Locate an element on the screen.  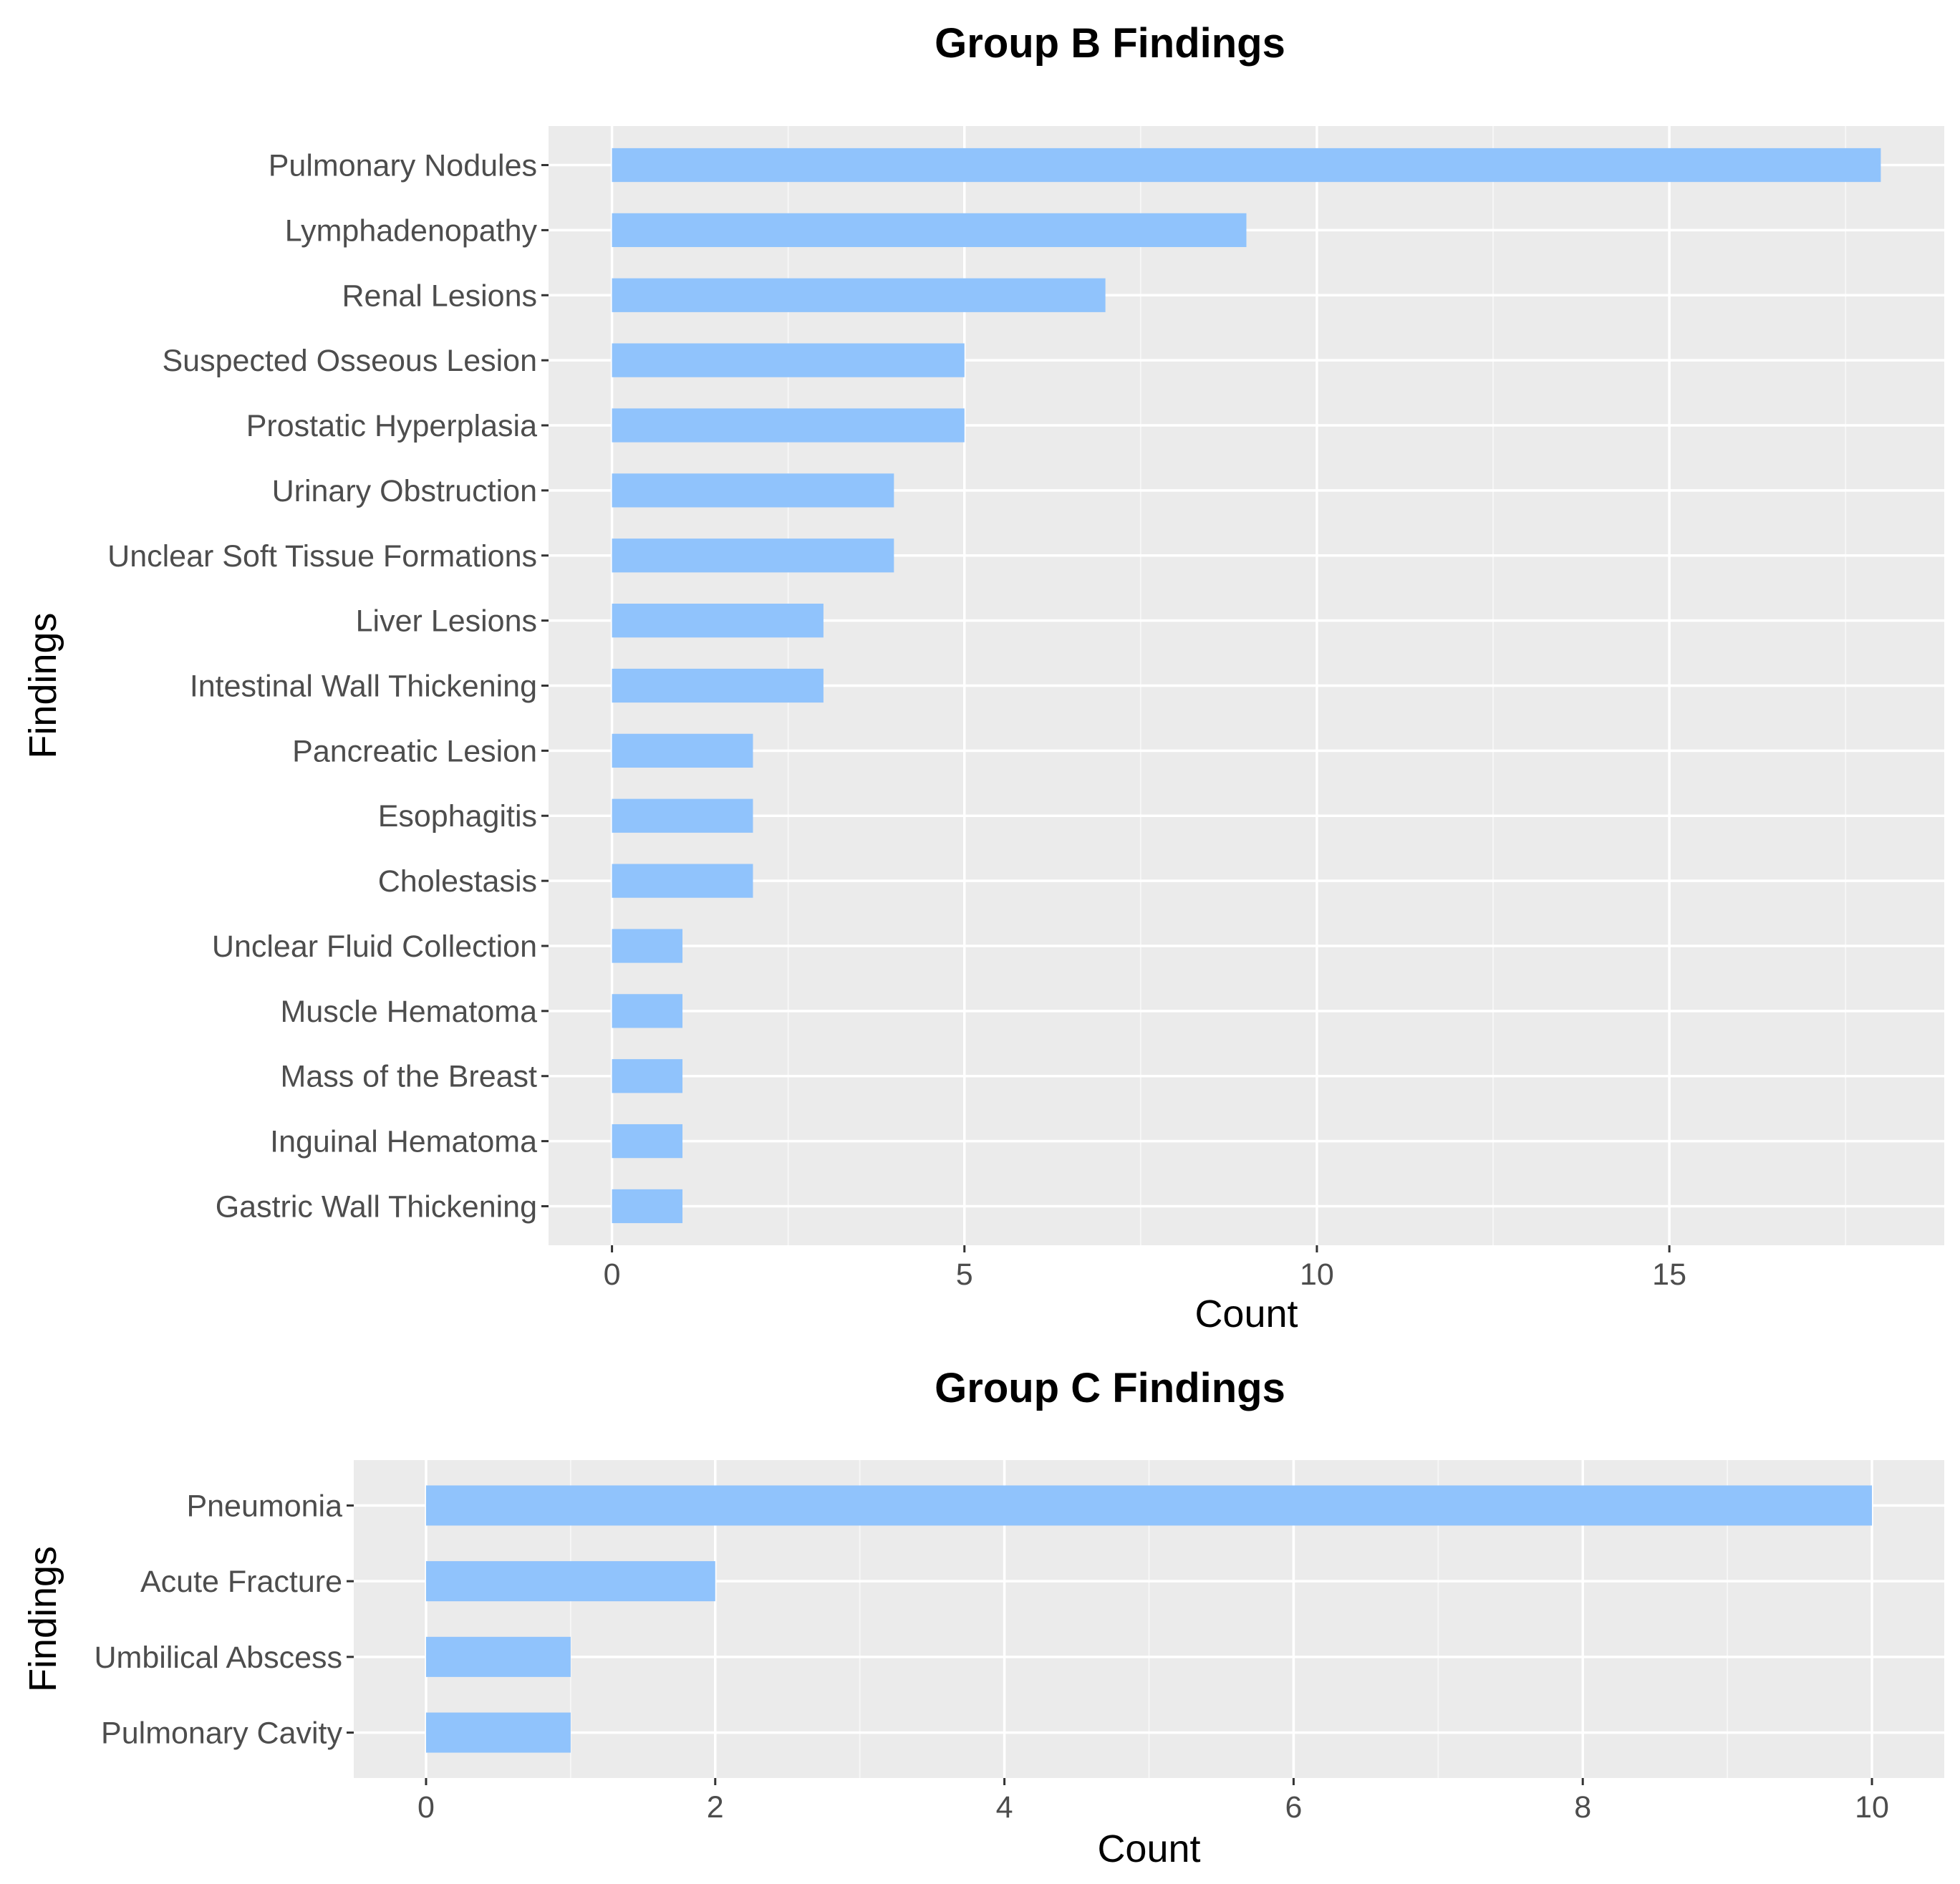
group-c-x-tick-label: 10 is located at coordinates (1872, 1807).